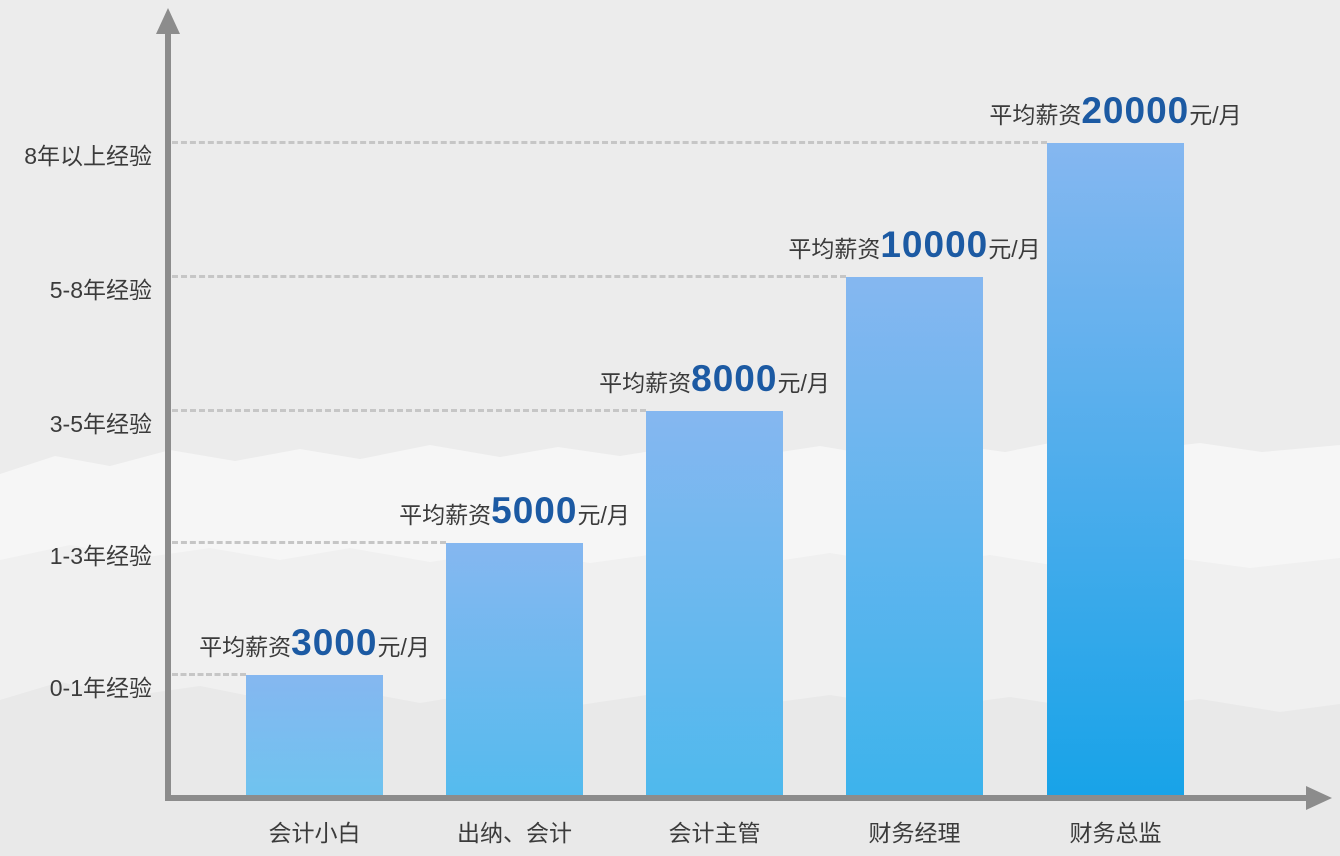  I want to click on y-tick-label: 3-5年经验, so click(100, 424).